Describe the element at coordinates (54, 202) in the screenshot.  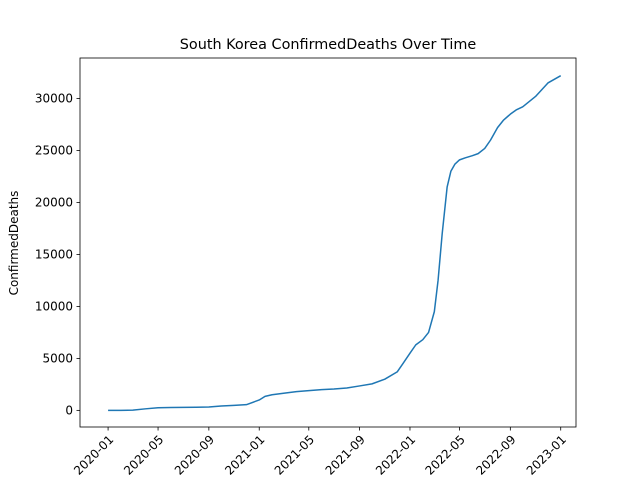
I see `y-tick-label: 20000` at that location.